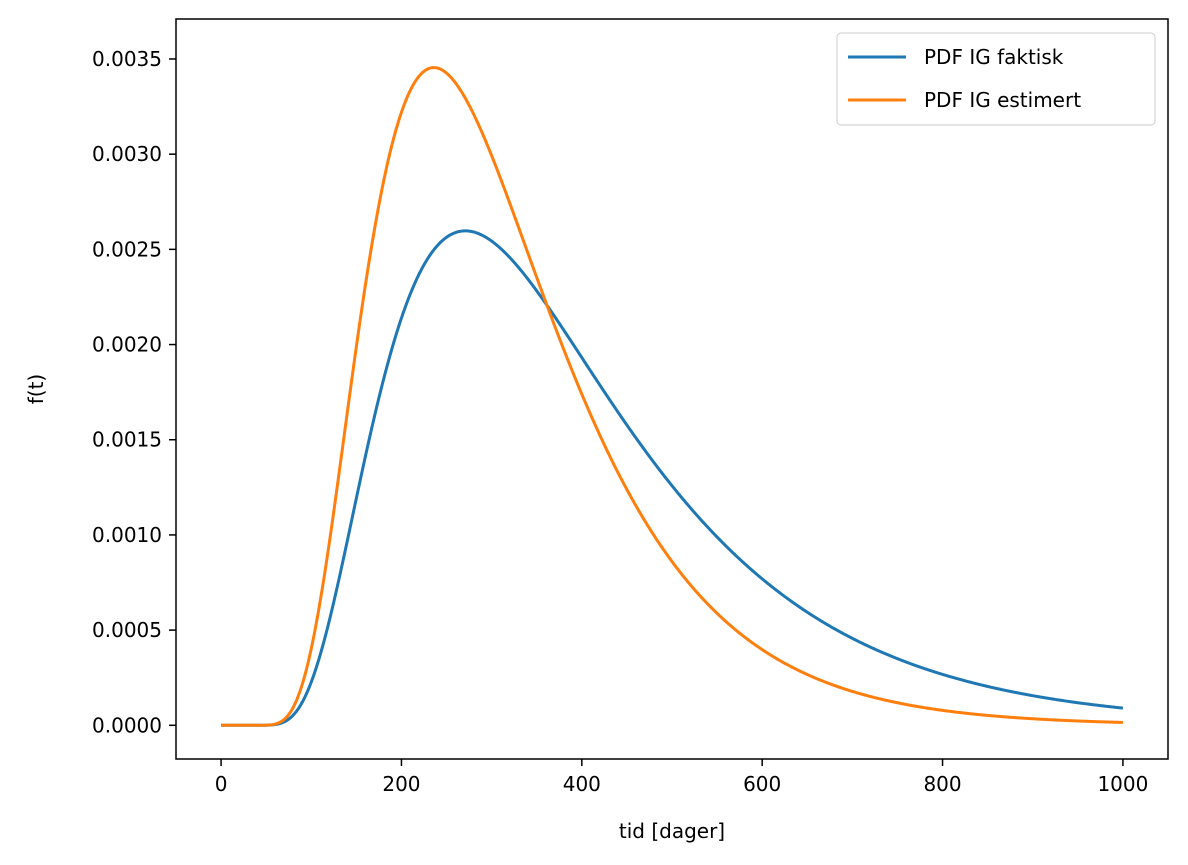 This screenshot has height=865, width=1188. I want to click on y-tick-label: 0.0000, so click(127, 725).